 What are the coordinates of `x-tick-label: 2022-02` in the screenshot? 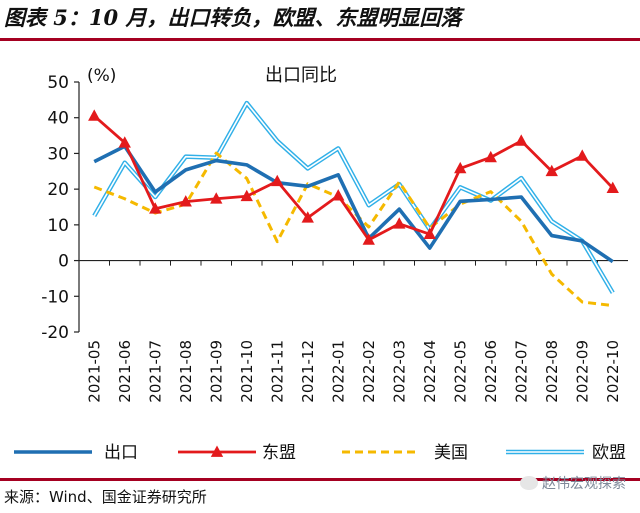 It's located at (369, 371).